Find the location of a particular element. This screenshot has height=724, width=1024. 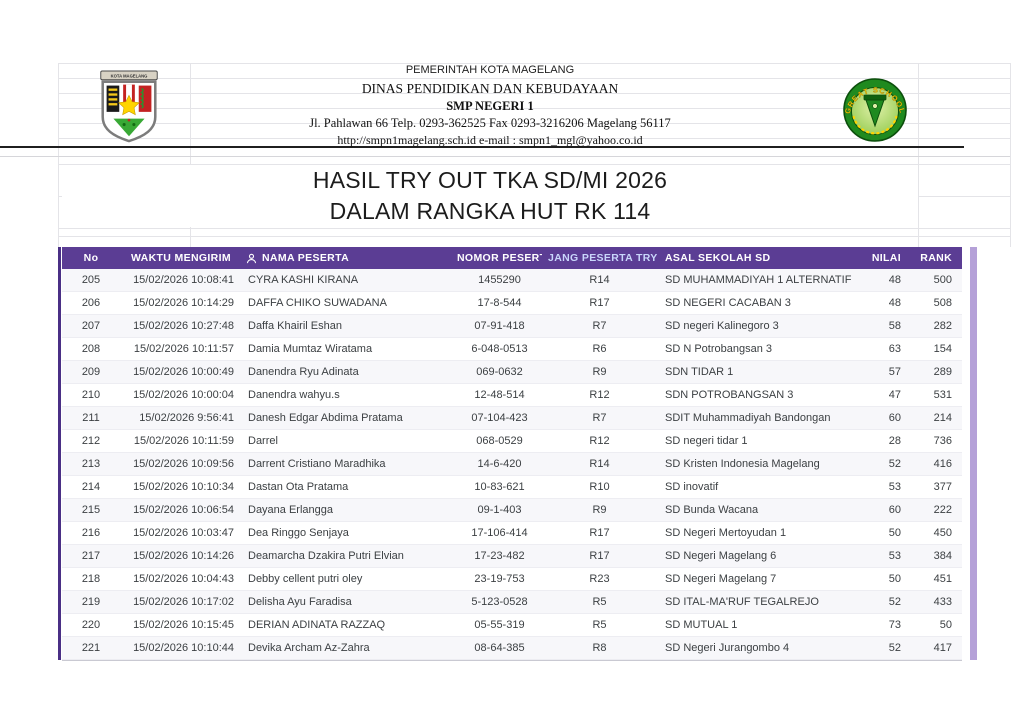

cell-nama-peserta: Danesh Edgar Abdima Pratama is located at coordinates (325, 418).